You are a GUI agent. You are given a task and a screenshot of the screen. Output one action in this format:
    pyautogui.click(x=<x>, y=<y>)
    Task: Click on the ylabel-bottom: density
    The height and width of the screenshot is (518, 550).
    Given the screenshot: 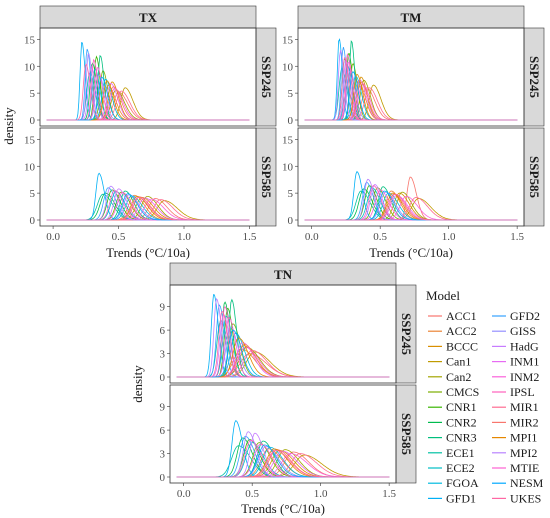 What is the action you would take?
    pyautogui.click(x=137, y=384)
    